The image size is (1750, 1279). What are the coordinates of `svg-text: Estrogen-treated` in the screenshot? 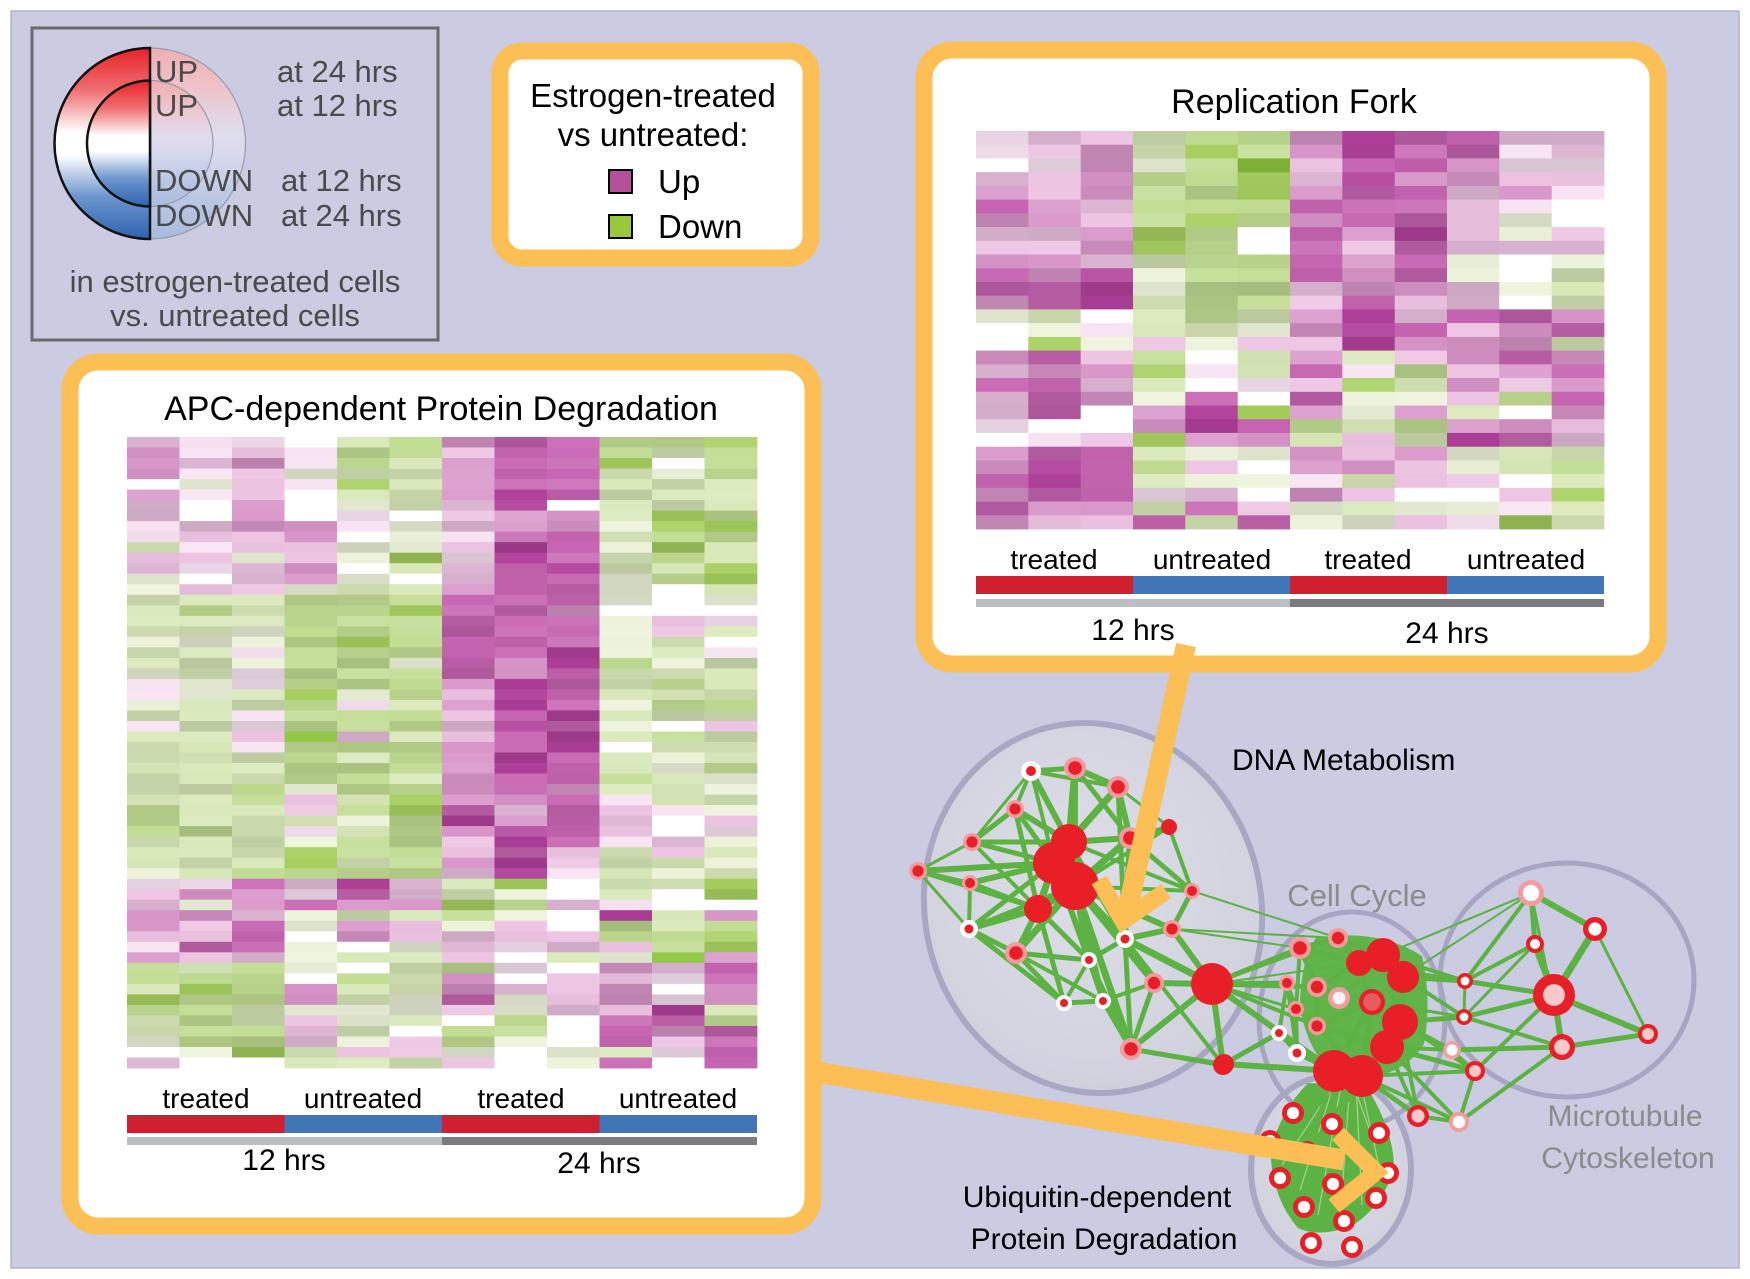 It's located at (653, 95).